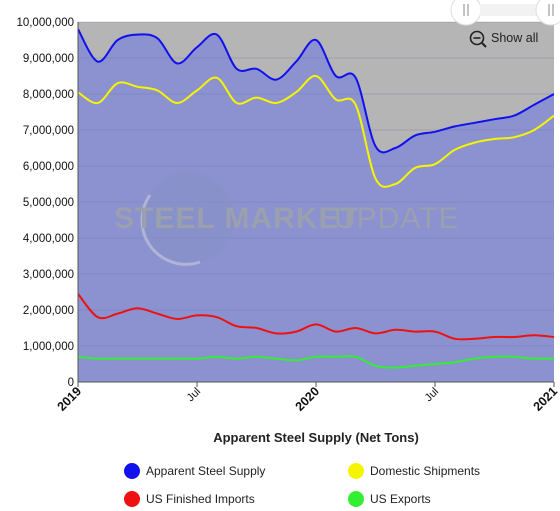 This screenshot has height=511, width=560. Describe the element at coordinates (316, 317) in the screenshot. I see `series-line-us-finished-imports` at that location.